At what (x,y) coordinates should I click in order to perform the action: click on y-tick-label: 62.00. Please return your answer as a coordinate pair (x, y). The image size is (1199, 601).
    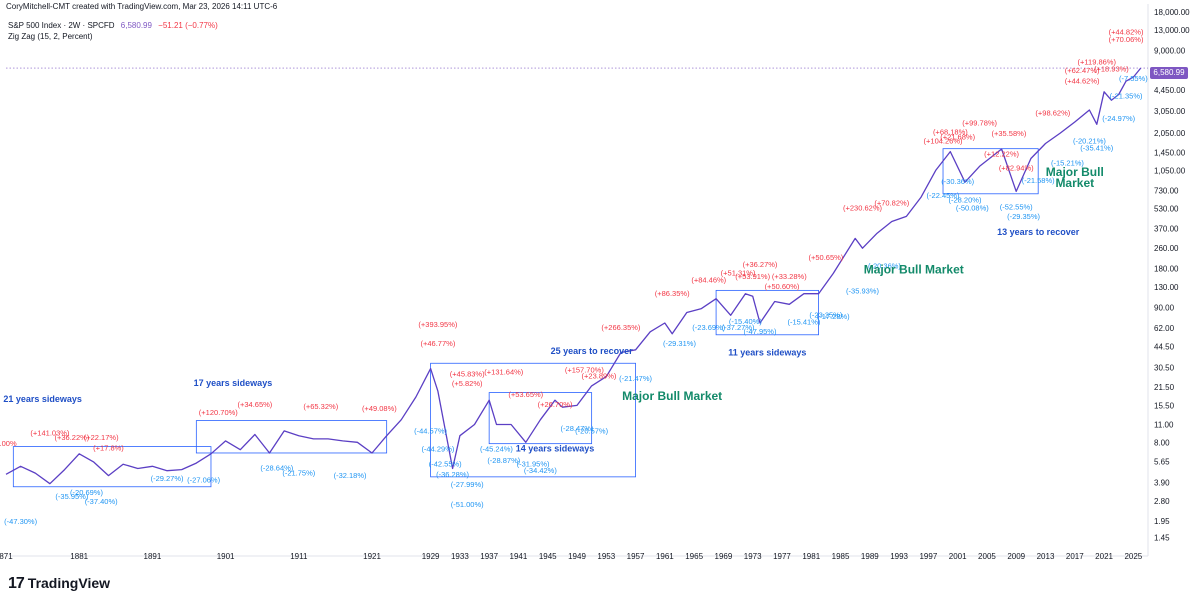
    Looking at the image, I should click on (1164, 328).